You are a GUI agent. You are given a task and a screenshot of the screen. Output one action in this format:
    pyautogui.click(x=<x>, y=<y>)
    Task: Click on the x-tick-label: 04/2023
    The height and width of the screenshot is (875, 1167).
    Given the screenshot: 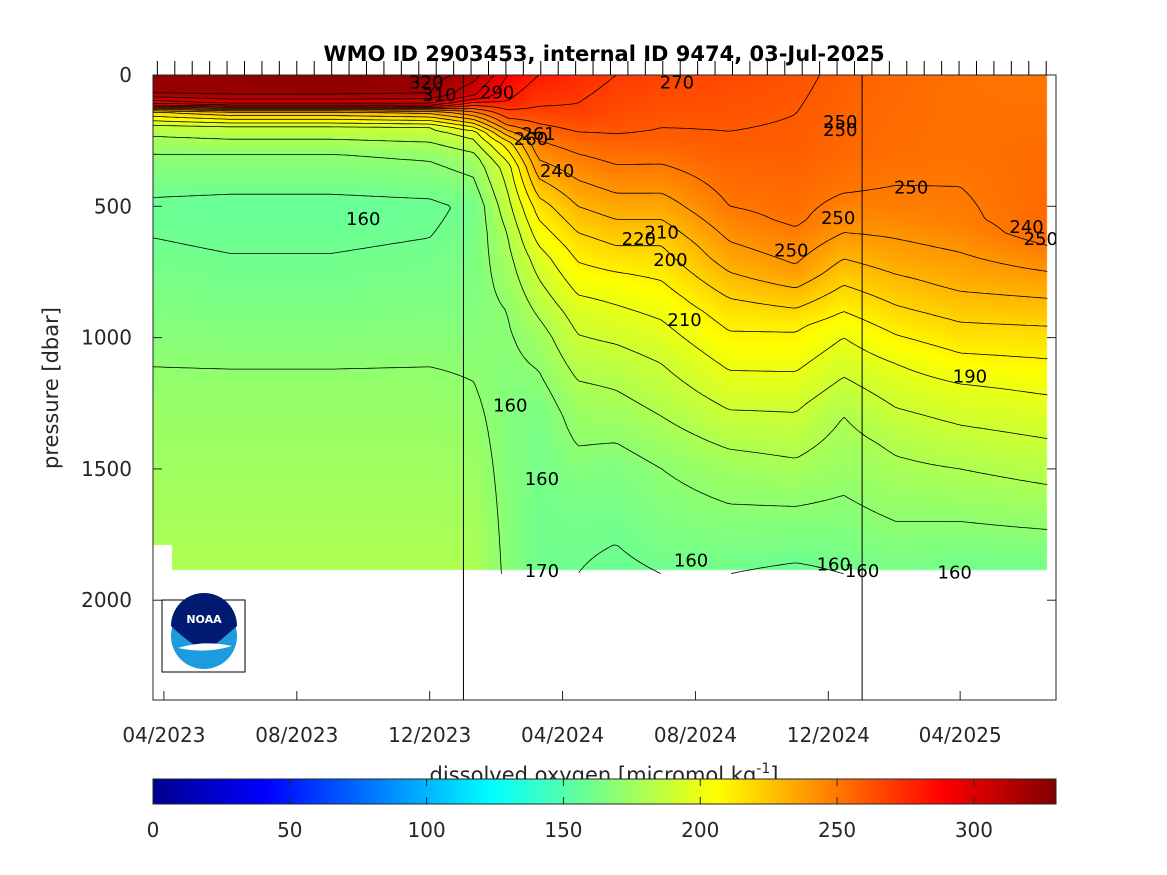 What is the action you would take?
    pyautogui.click(x=163, y=735)
    